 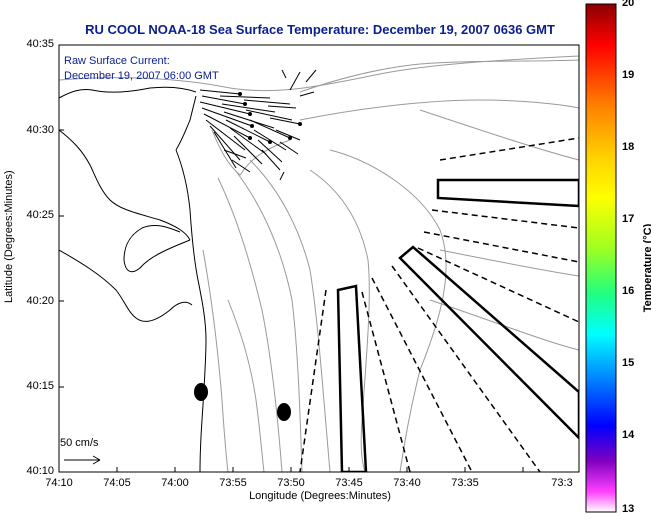 I want to click on y-tick-label: 40:30, so click(x=40, y=130).